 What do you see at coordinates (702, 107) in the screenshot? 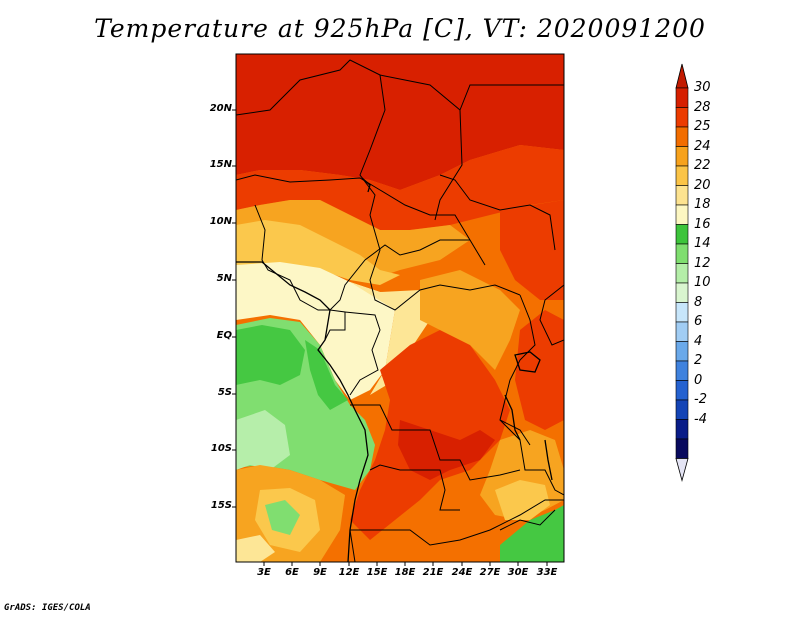
I see `colorbar-label: 28` at bounding box center [702, 107].